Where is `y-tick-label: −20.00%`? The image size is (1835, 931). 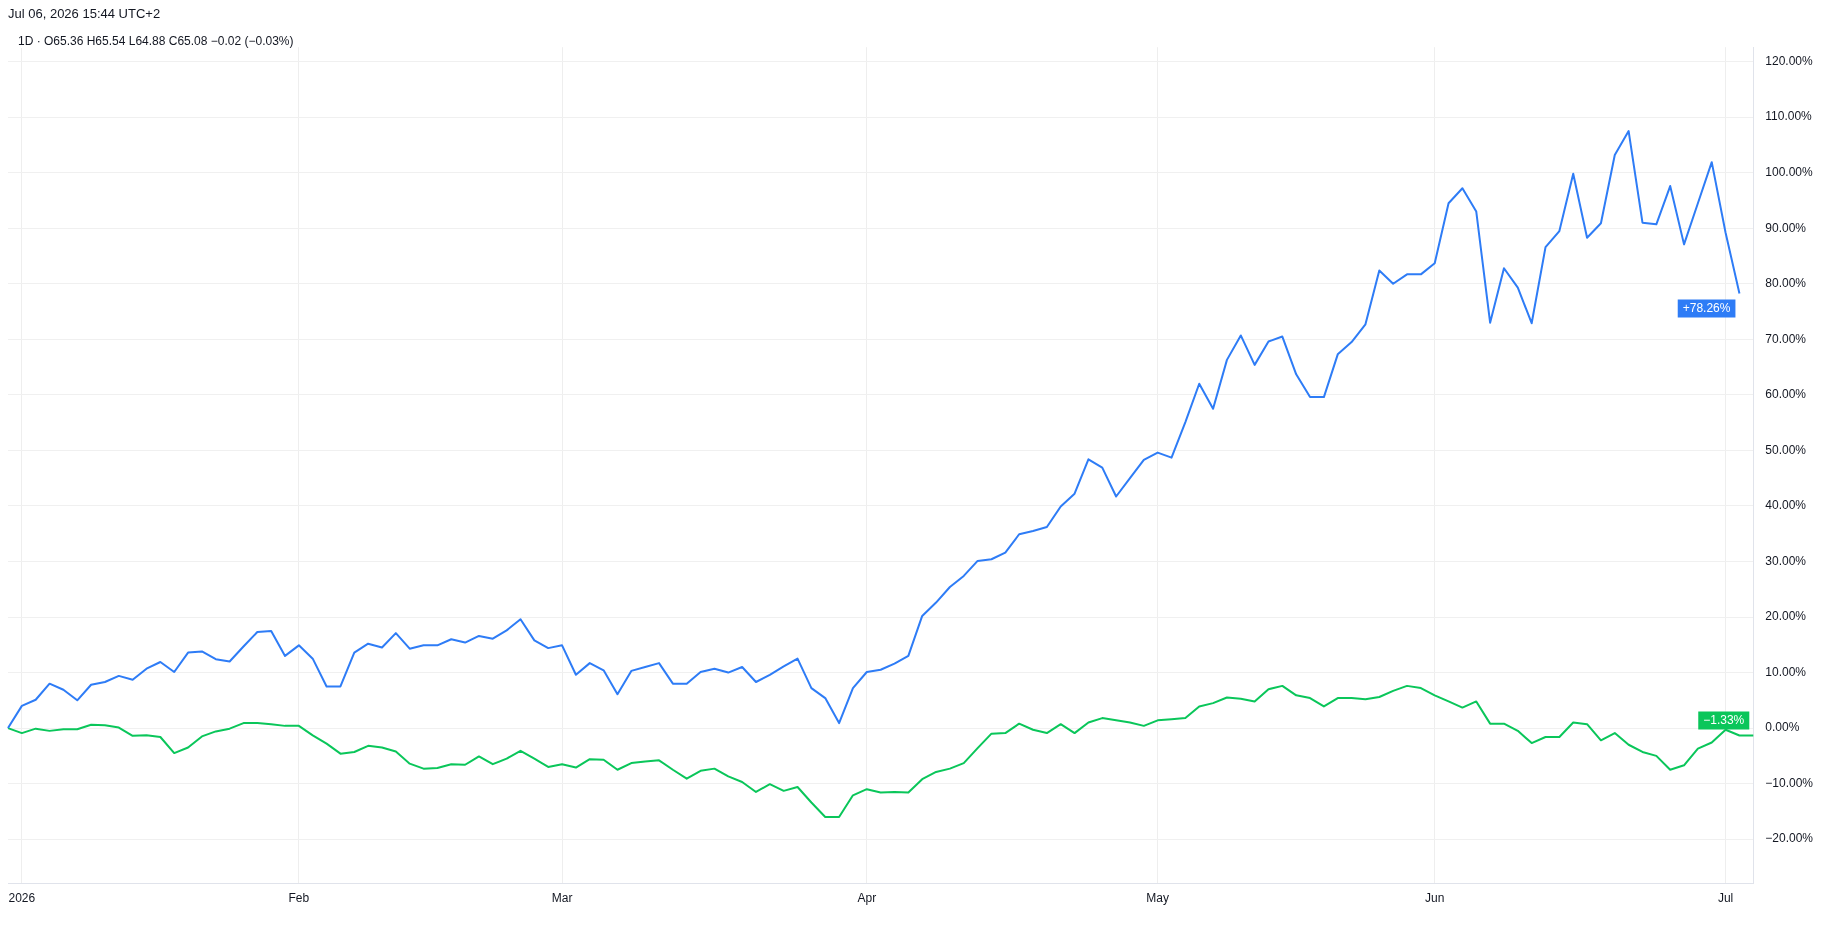
y-tick-label: −20.00% is located at coordinates (1789, 838).